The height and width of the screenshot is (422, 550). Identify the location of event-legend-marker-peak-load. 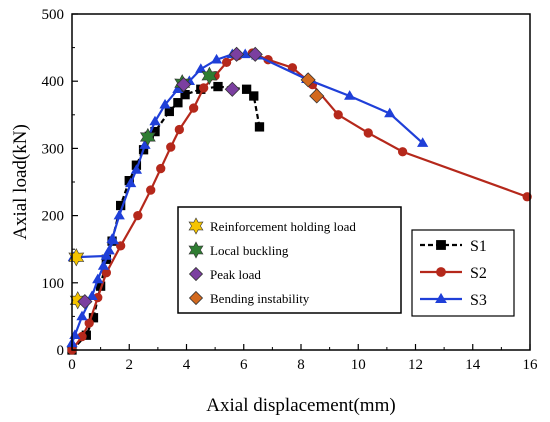
(196, 274).